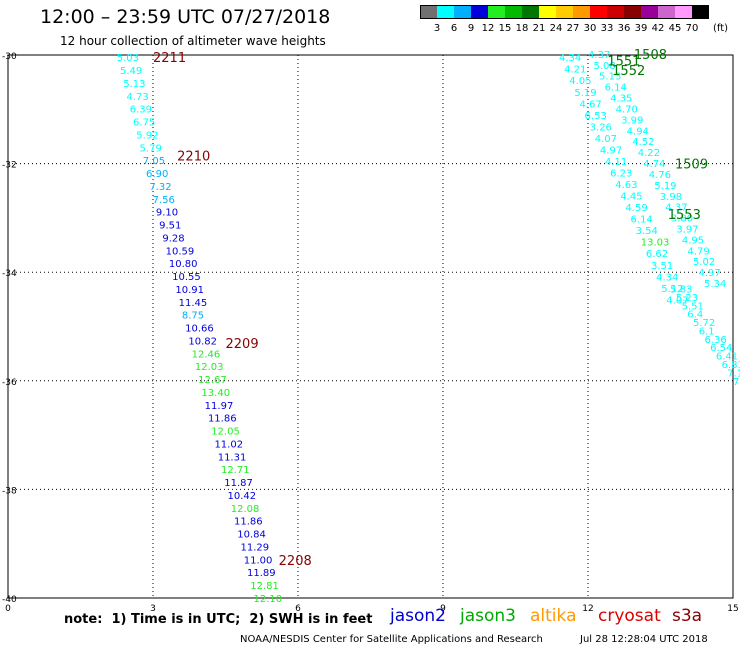 Image resolution: width=740 pixels, height=650 pixels. I want to click on wave-height-value: 6.4, so click(695, 315).